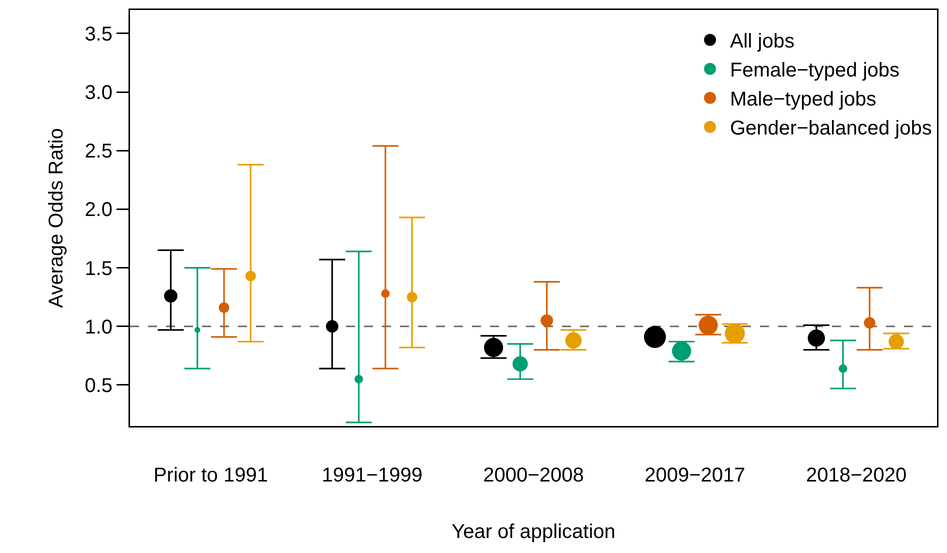 Image resolution: width=947 pixels, height=553 pixels. I want to click on x-axis-title: Year of application, so click(534, 531).